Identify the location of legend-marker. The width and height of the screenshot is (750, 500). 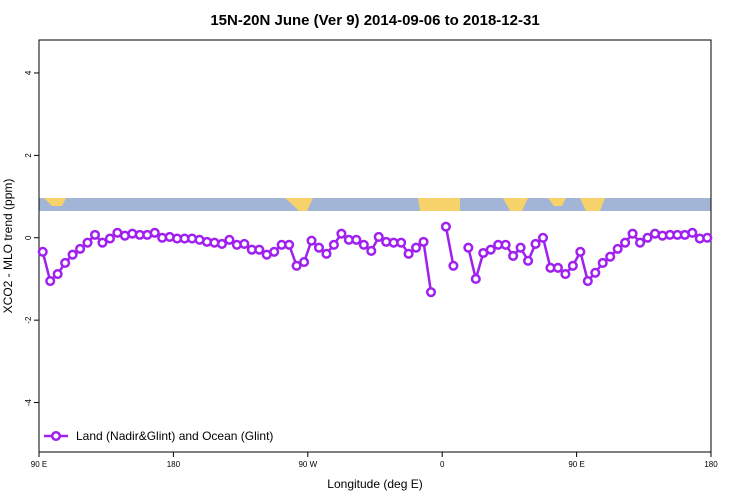
(56, 436).